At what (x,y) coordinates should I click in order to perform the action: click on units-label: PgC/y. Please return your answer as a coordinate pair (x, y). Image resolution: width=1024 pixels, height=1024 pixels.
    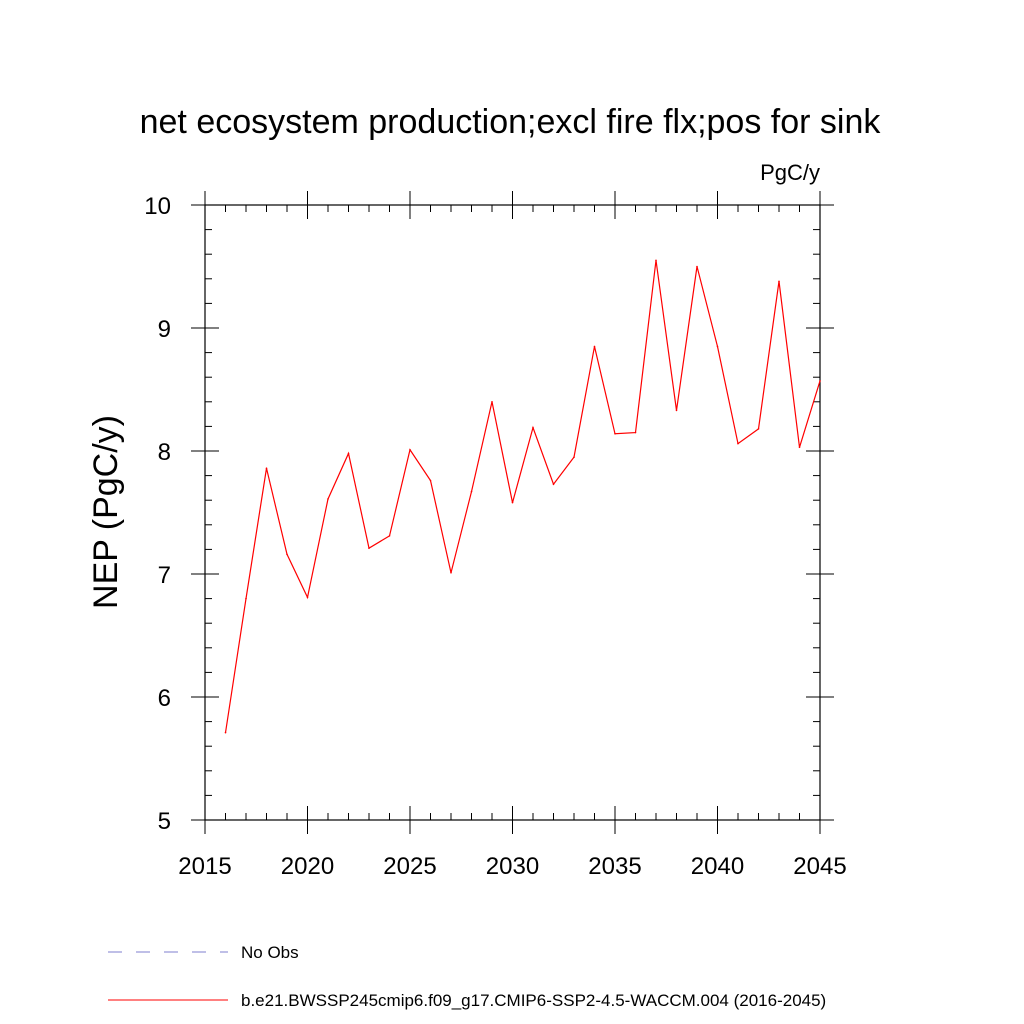
    Looking at the image, I should click on (790, 172).